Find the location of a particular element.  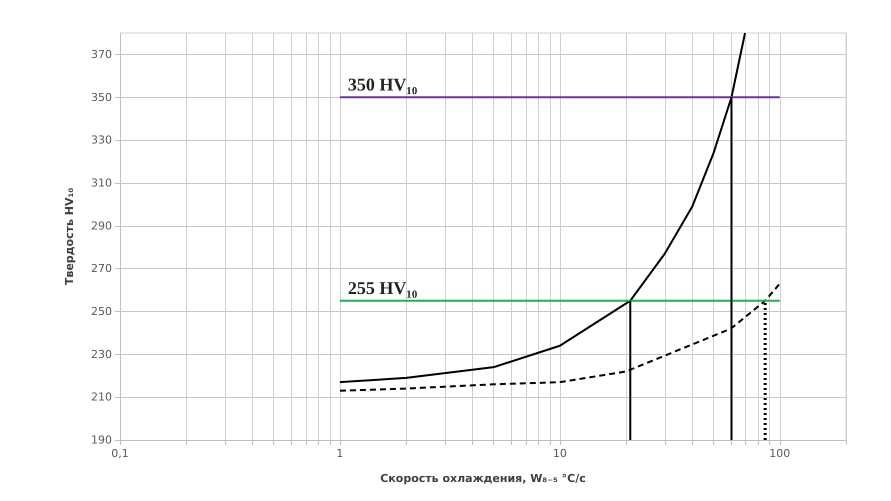

y-tick-label: 330 is located at coordinates (101, 140).